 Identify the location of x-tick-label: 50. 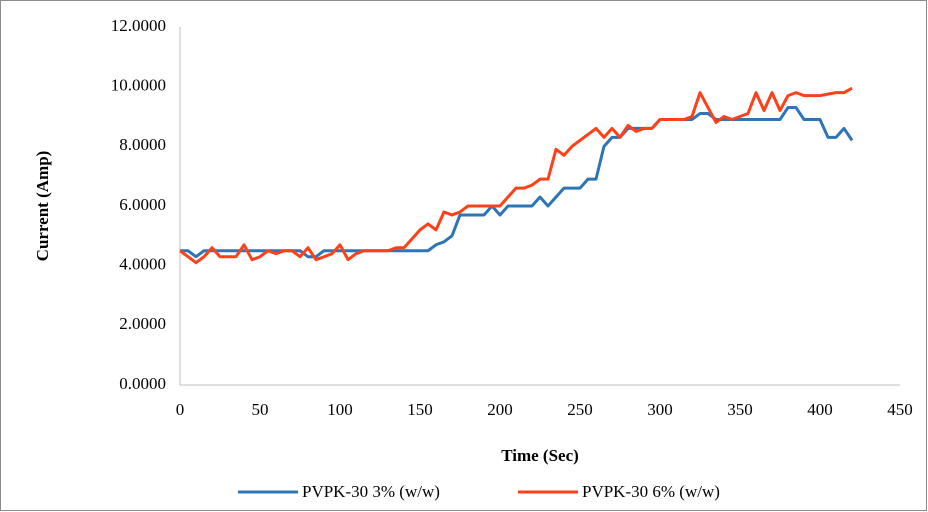
(260, 409).